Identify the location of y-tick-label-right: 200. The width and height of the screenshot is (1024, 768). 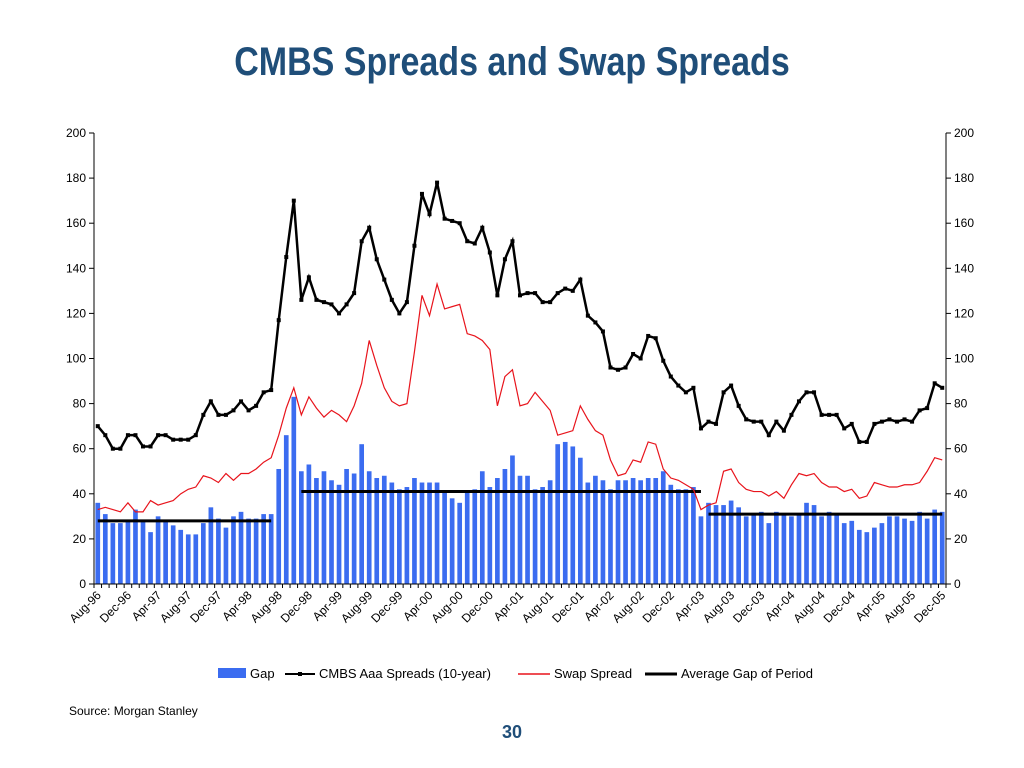
(964, 133).